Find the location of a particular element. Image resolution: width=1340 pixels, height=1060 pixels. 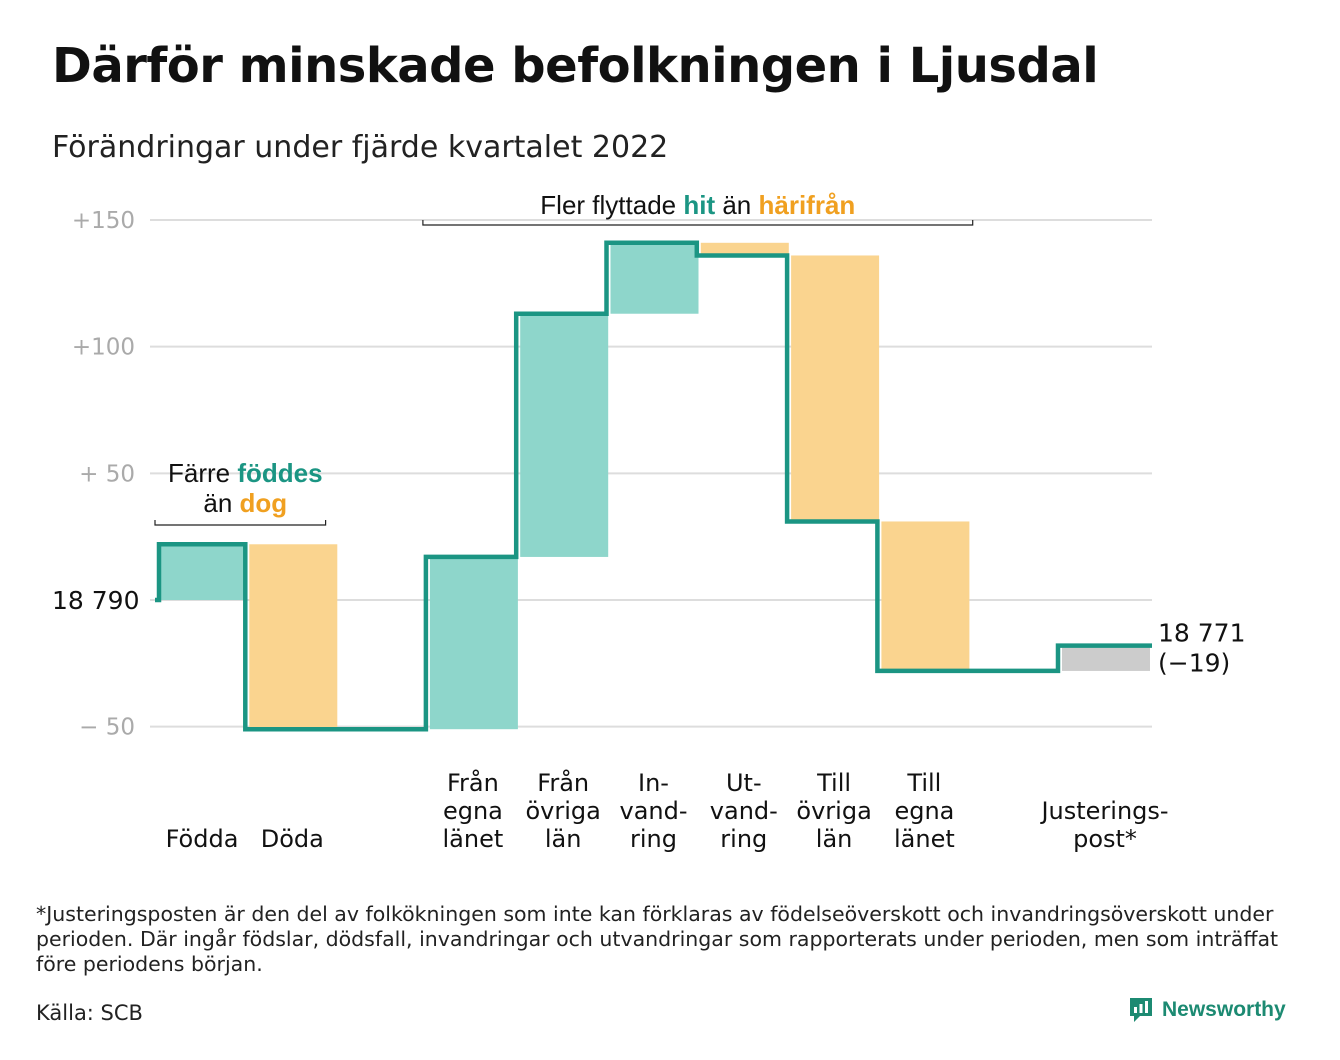

category-label: post* is located at coordinates (1105, 839).